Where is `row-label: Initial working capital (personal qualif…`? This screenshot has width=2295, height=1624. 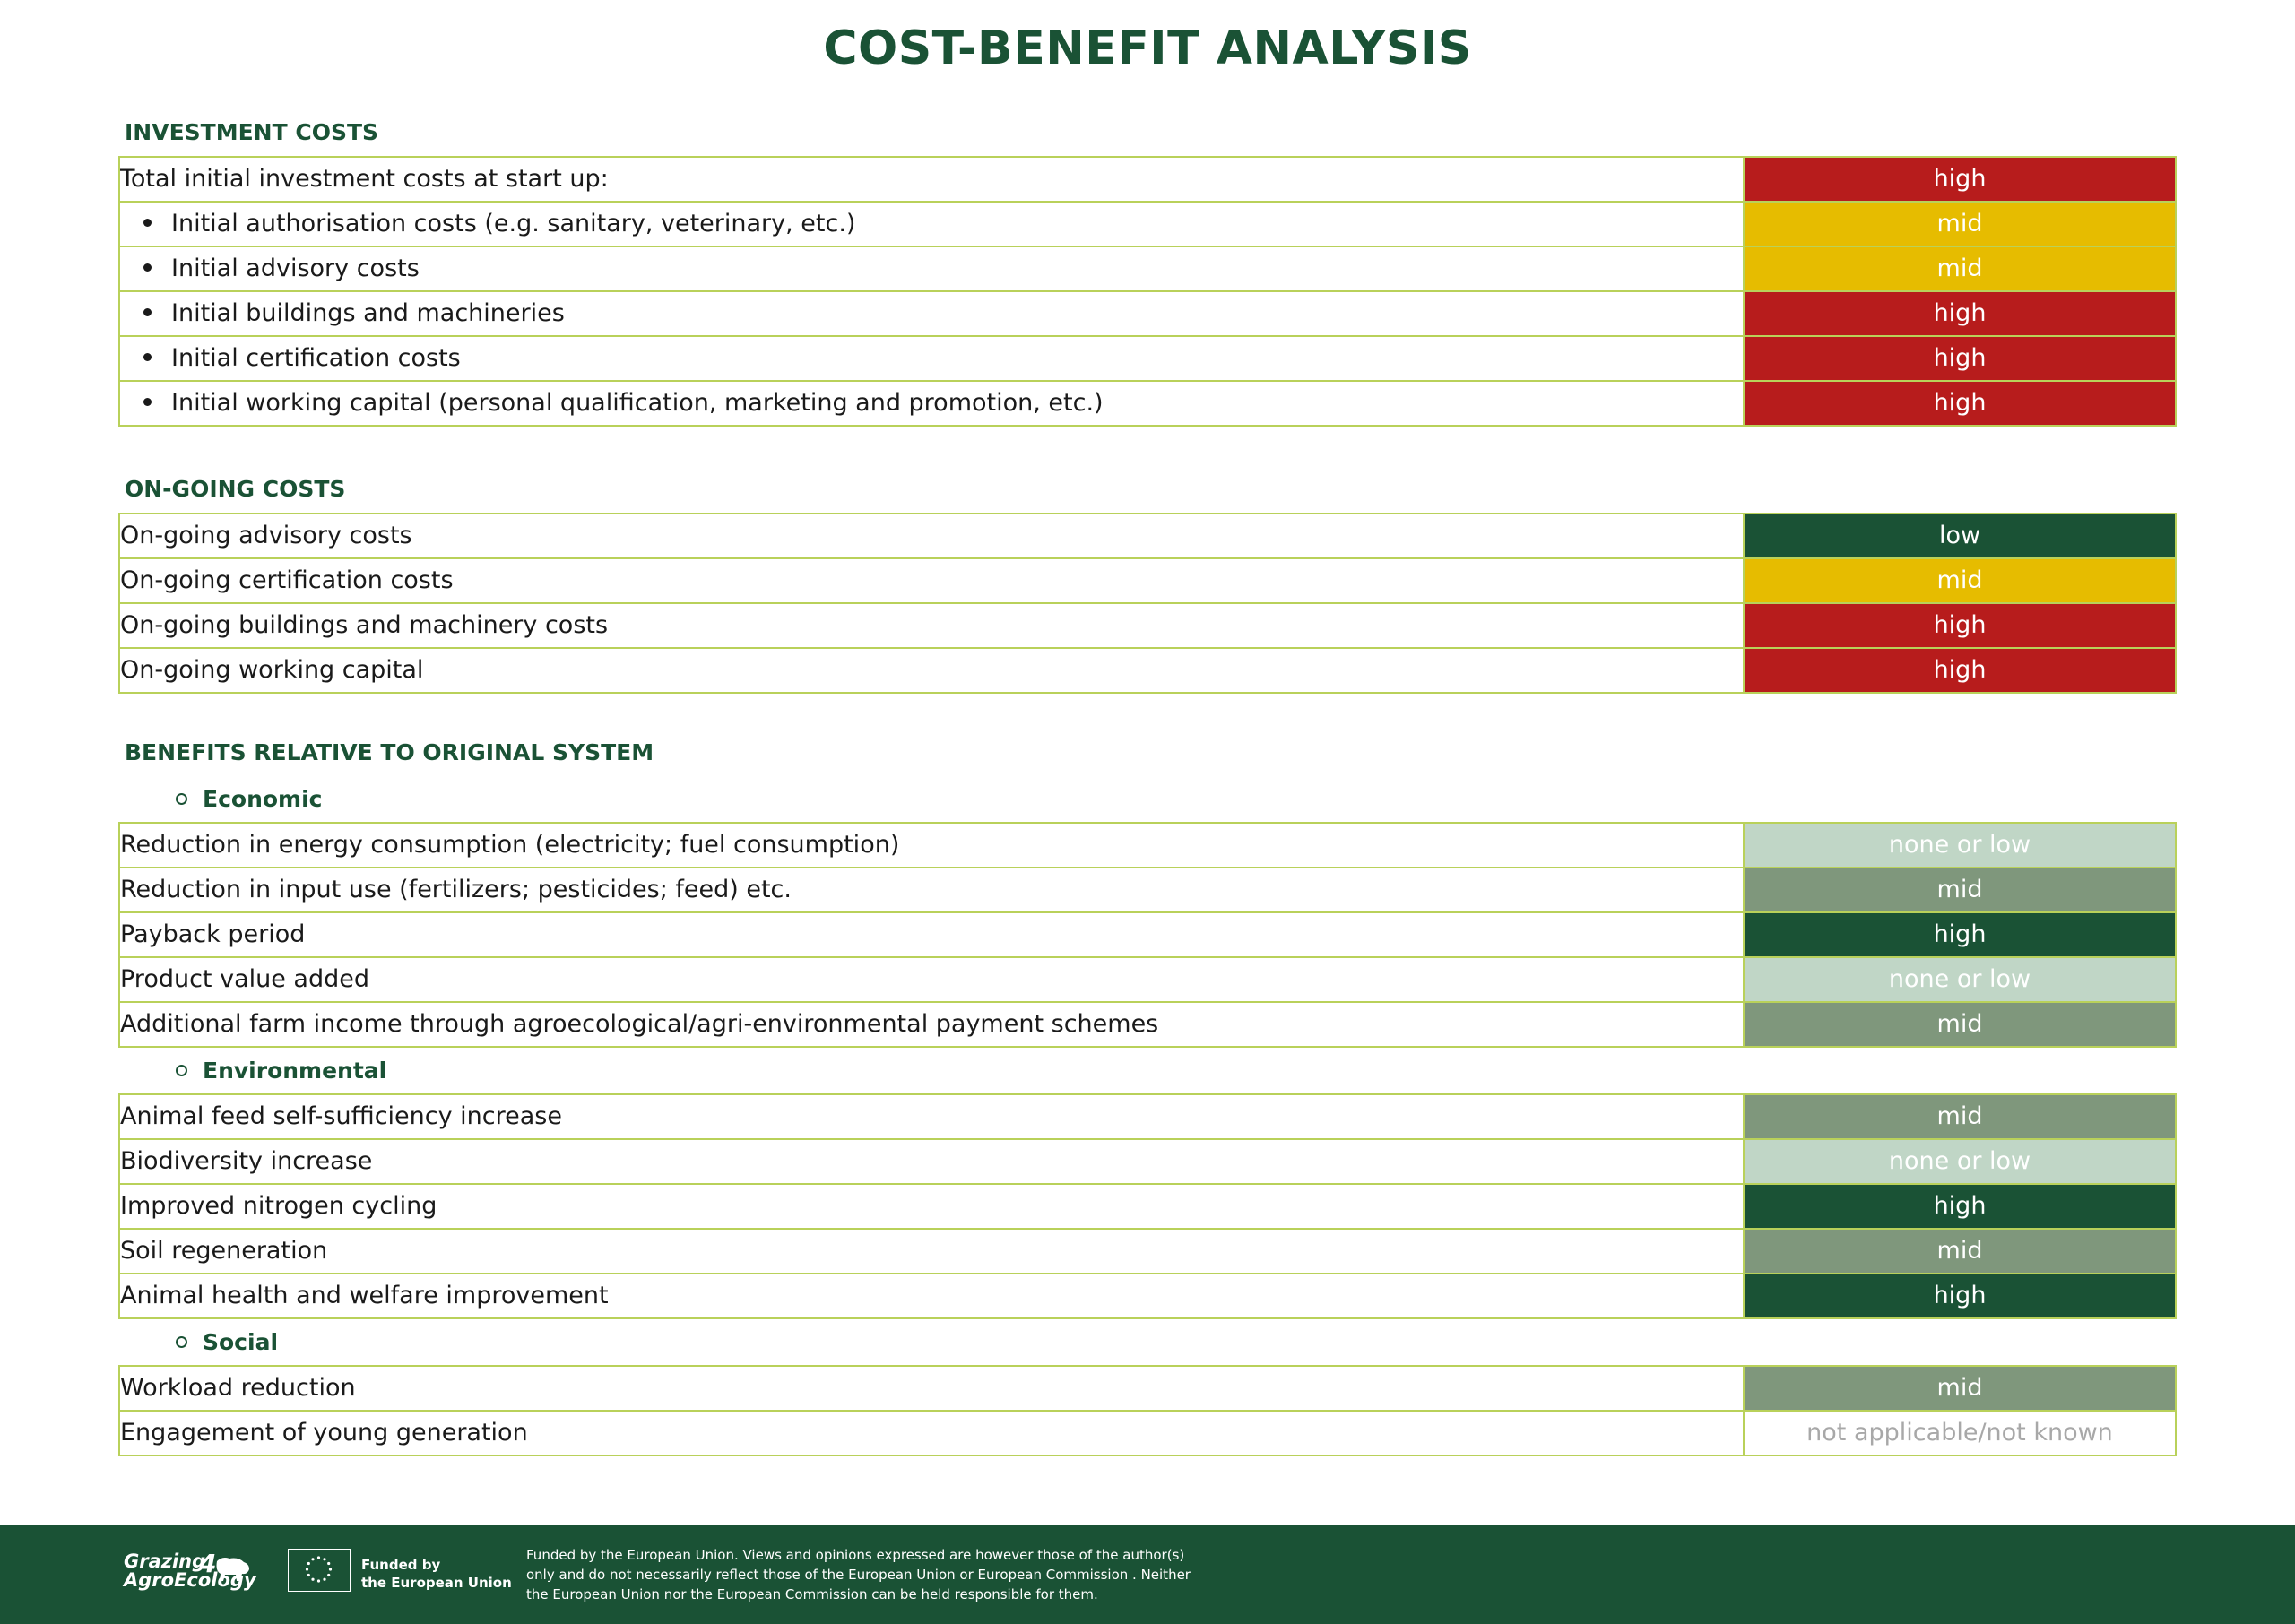
row-label: Initial working capital (personal qualif… is located at coordinates (638, 403).